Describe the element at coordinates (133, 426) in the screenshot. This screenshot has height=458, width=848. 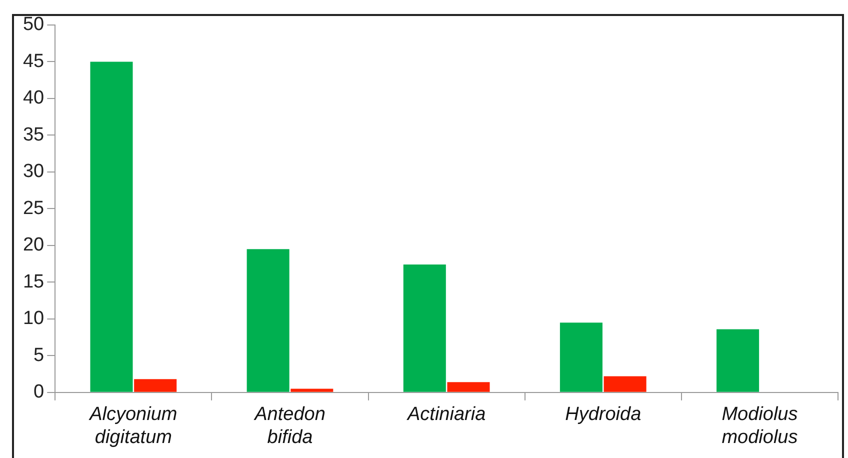
I see `x-tick-label: Alcyonium digitatum` at that location.